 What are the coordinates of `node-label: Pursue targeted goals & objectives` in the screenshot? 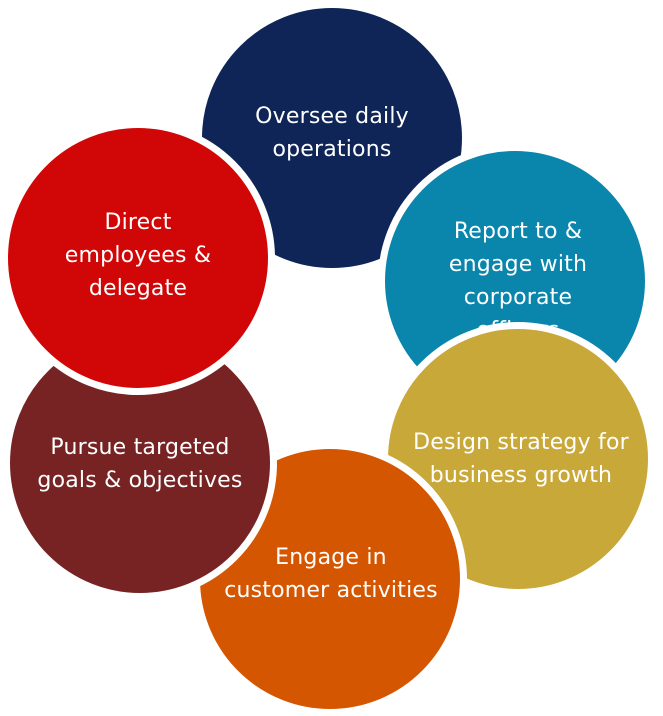 It's located at (140, 464).